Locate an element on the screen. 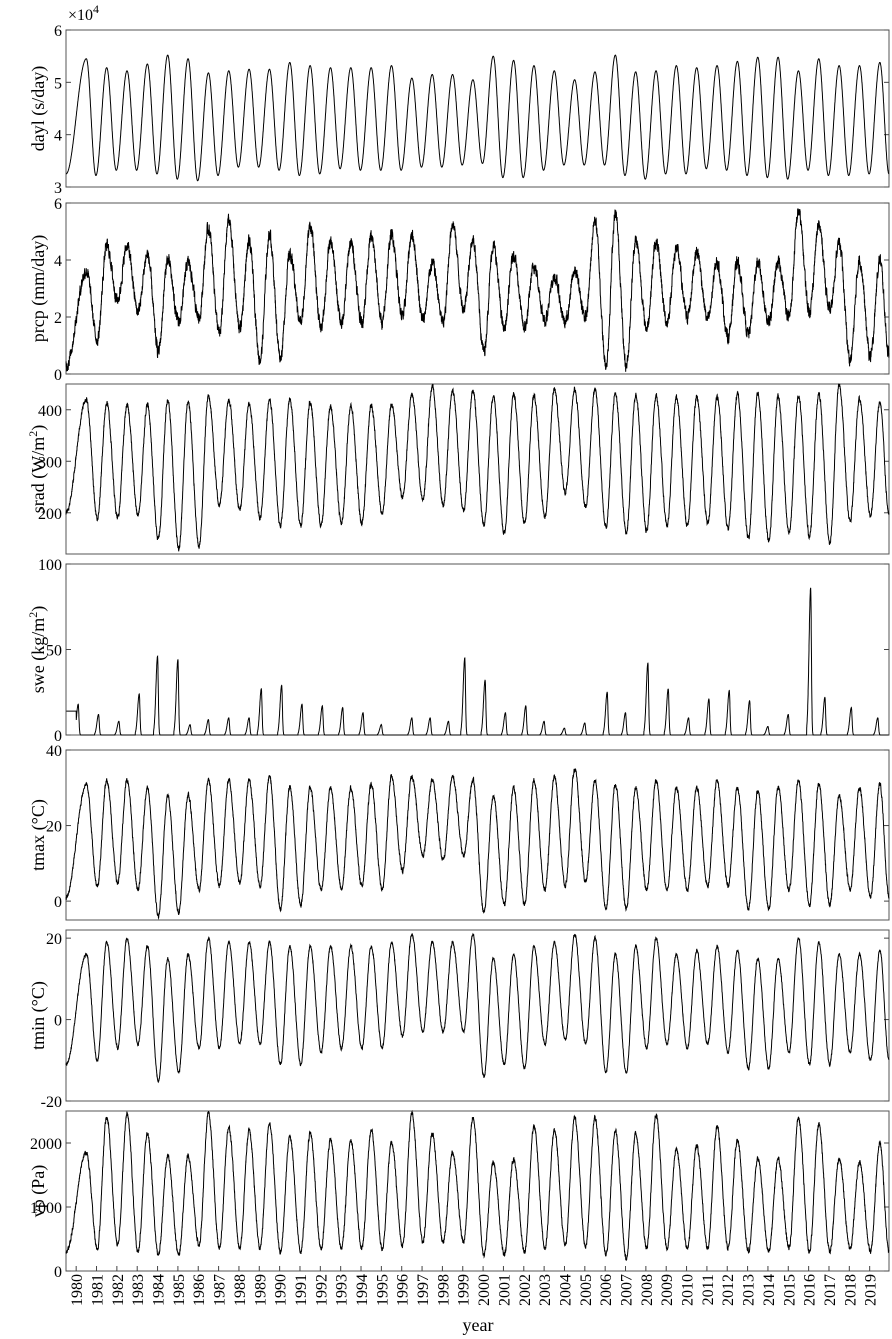  y-tick-label: 400 is located at coordinates (50, 411).